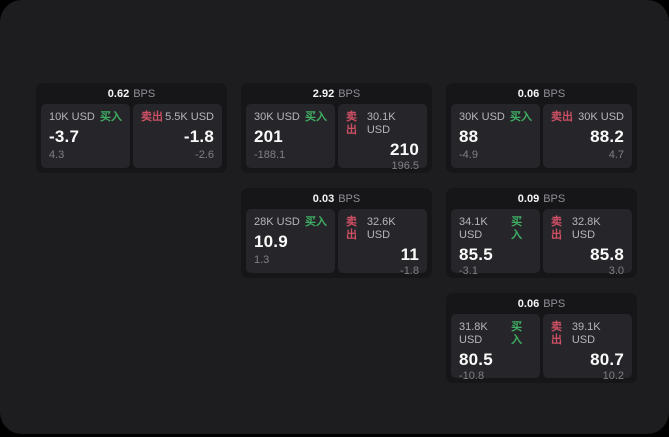 The image size is (669, 437). Describe the element at coordinates (323, 93) in the screenshot. I see `bps-value: 2.92` at that location.